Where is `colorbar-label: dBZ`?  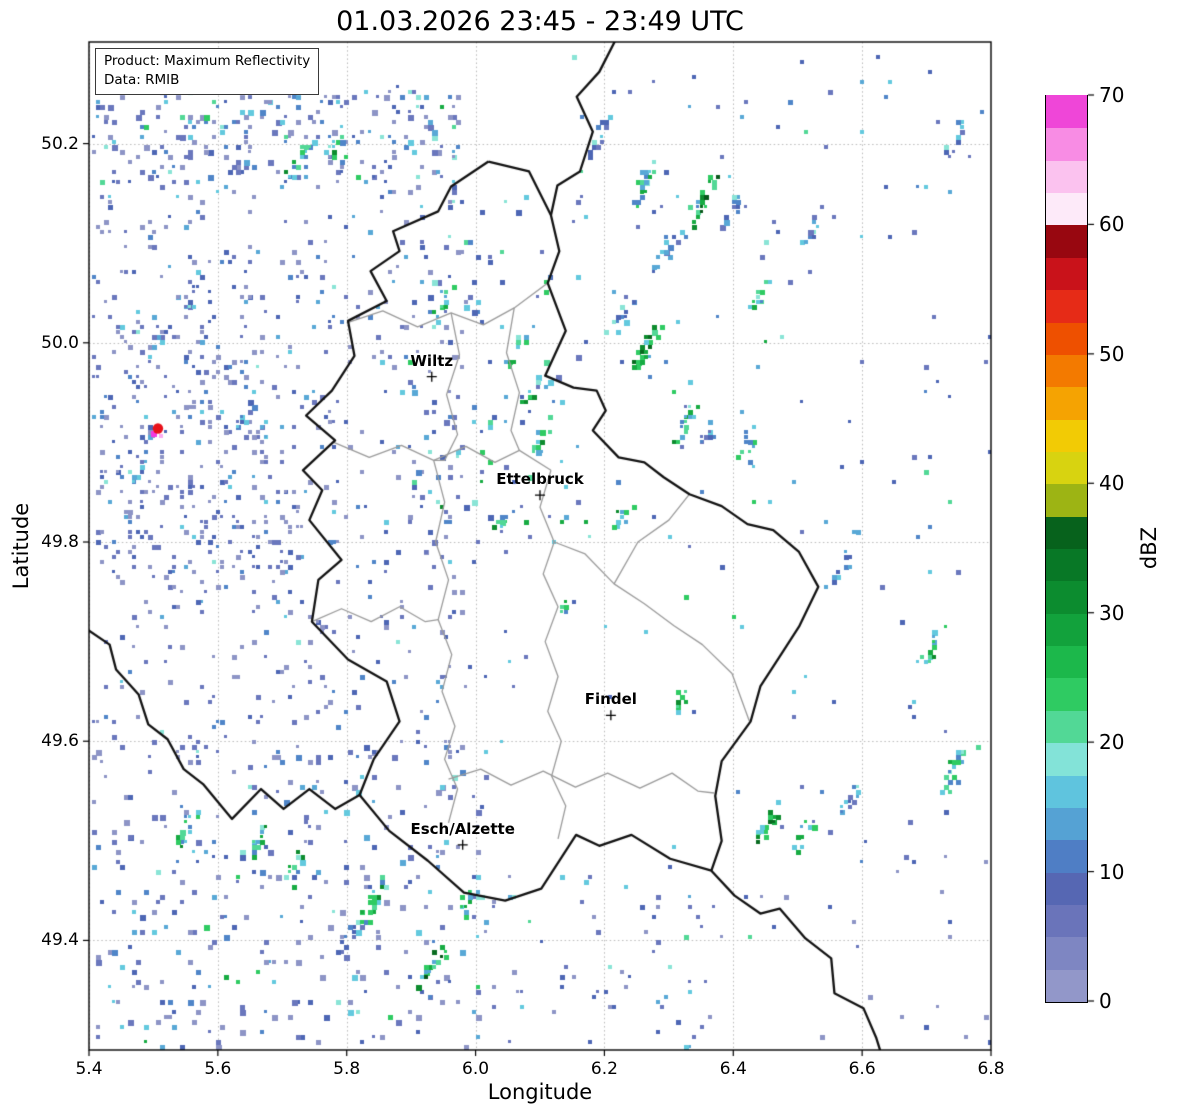 colorbar-label: dBZ is located at coordinates (1149, 548).